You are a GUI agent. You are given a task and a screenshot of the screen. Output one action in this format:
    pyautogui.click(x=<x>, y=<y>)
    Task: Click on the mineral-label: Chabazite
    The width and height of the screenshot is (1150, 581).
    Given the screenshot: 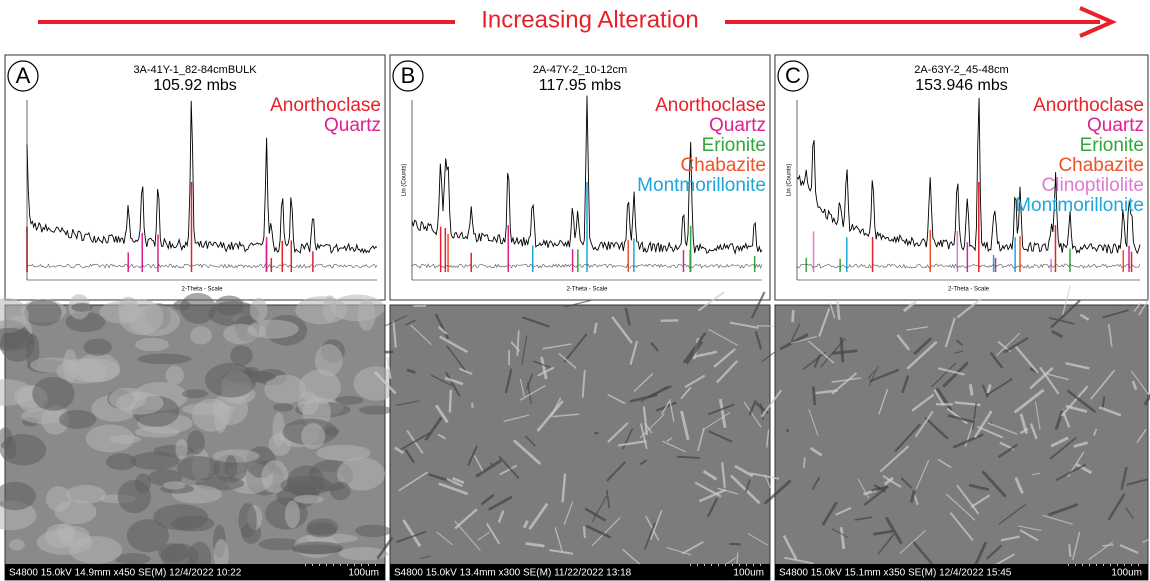 What is the action you would take?
    pyautogui.click(x=1101, y=165)
    